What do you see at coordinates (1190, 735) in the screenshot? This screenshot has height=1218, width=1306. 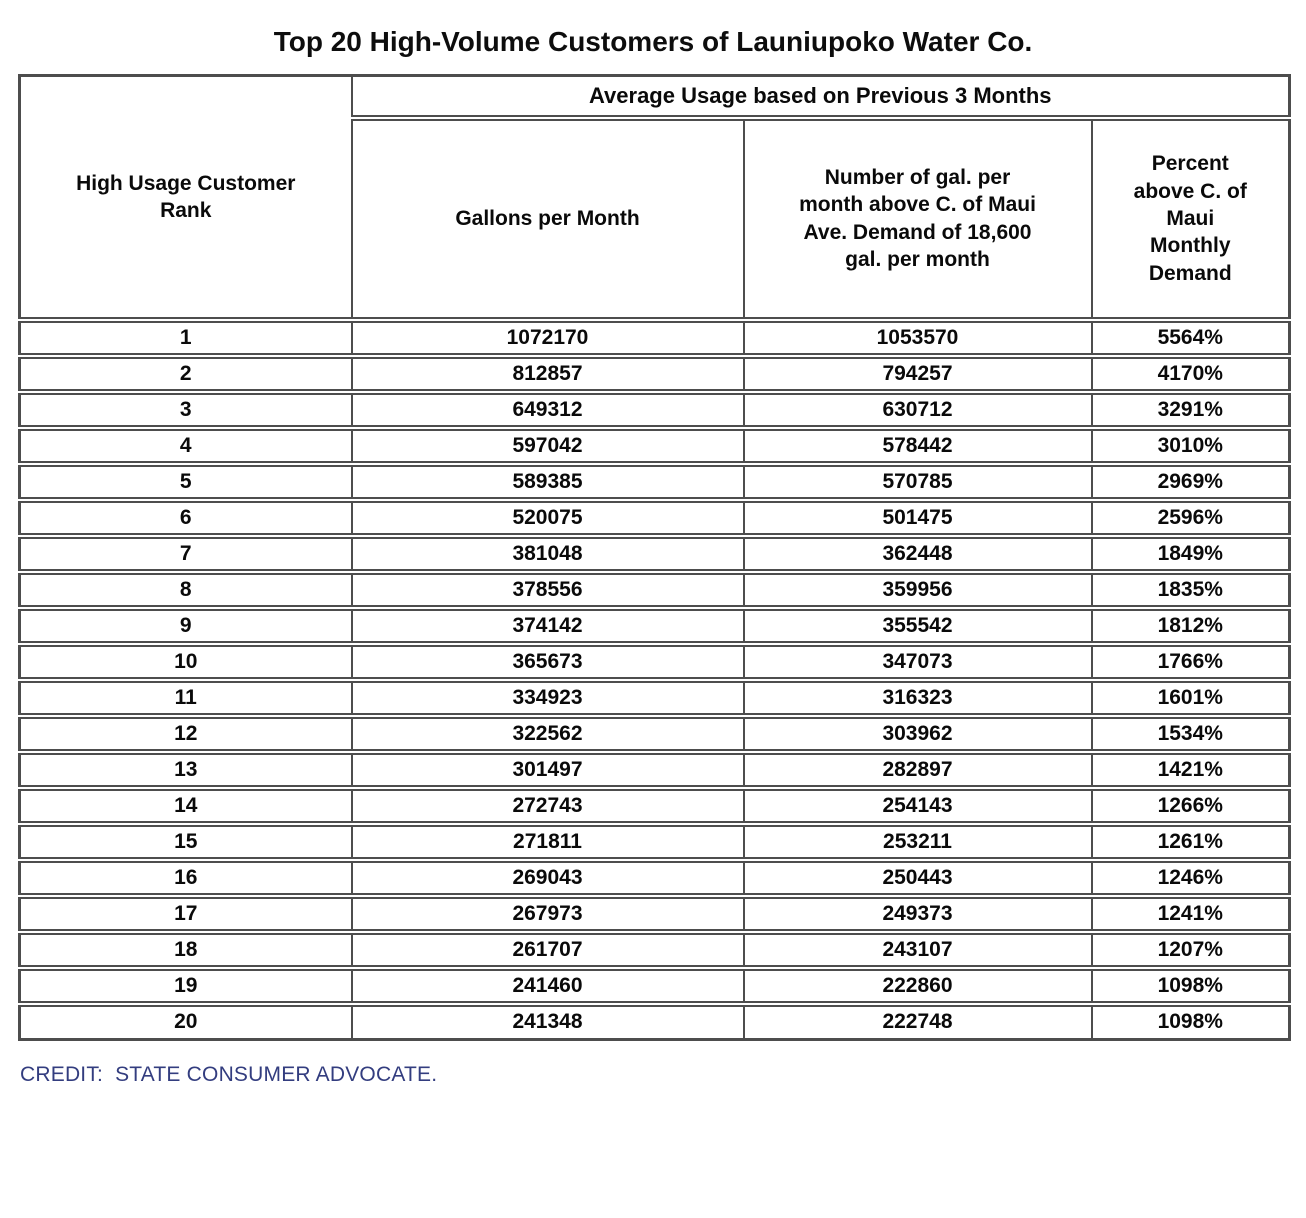 I see `value-cell: 1534%` at bounding box center [1190, 735].